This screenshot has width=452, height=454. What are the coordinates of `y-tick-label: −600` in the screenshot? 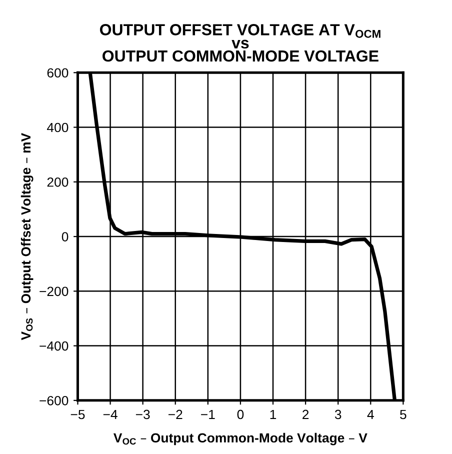 It's located at (54, 401).